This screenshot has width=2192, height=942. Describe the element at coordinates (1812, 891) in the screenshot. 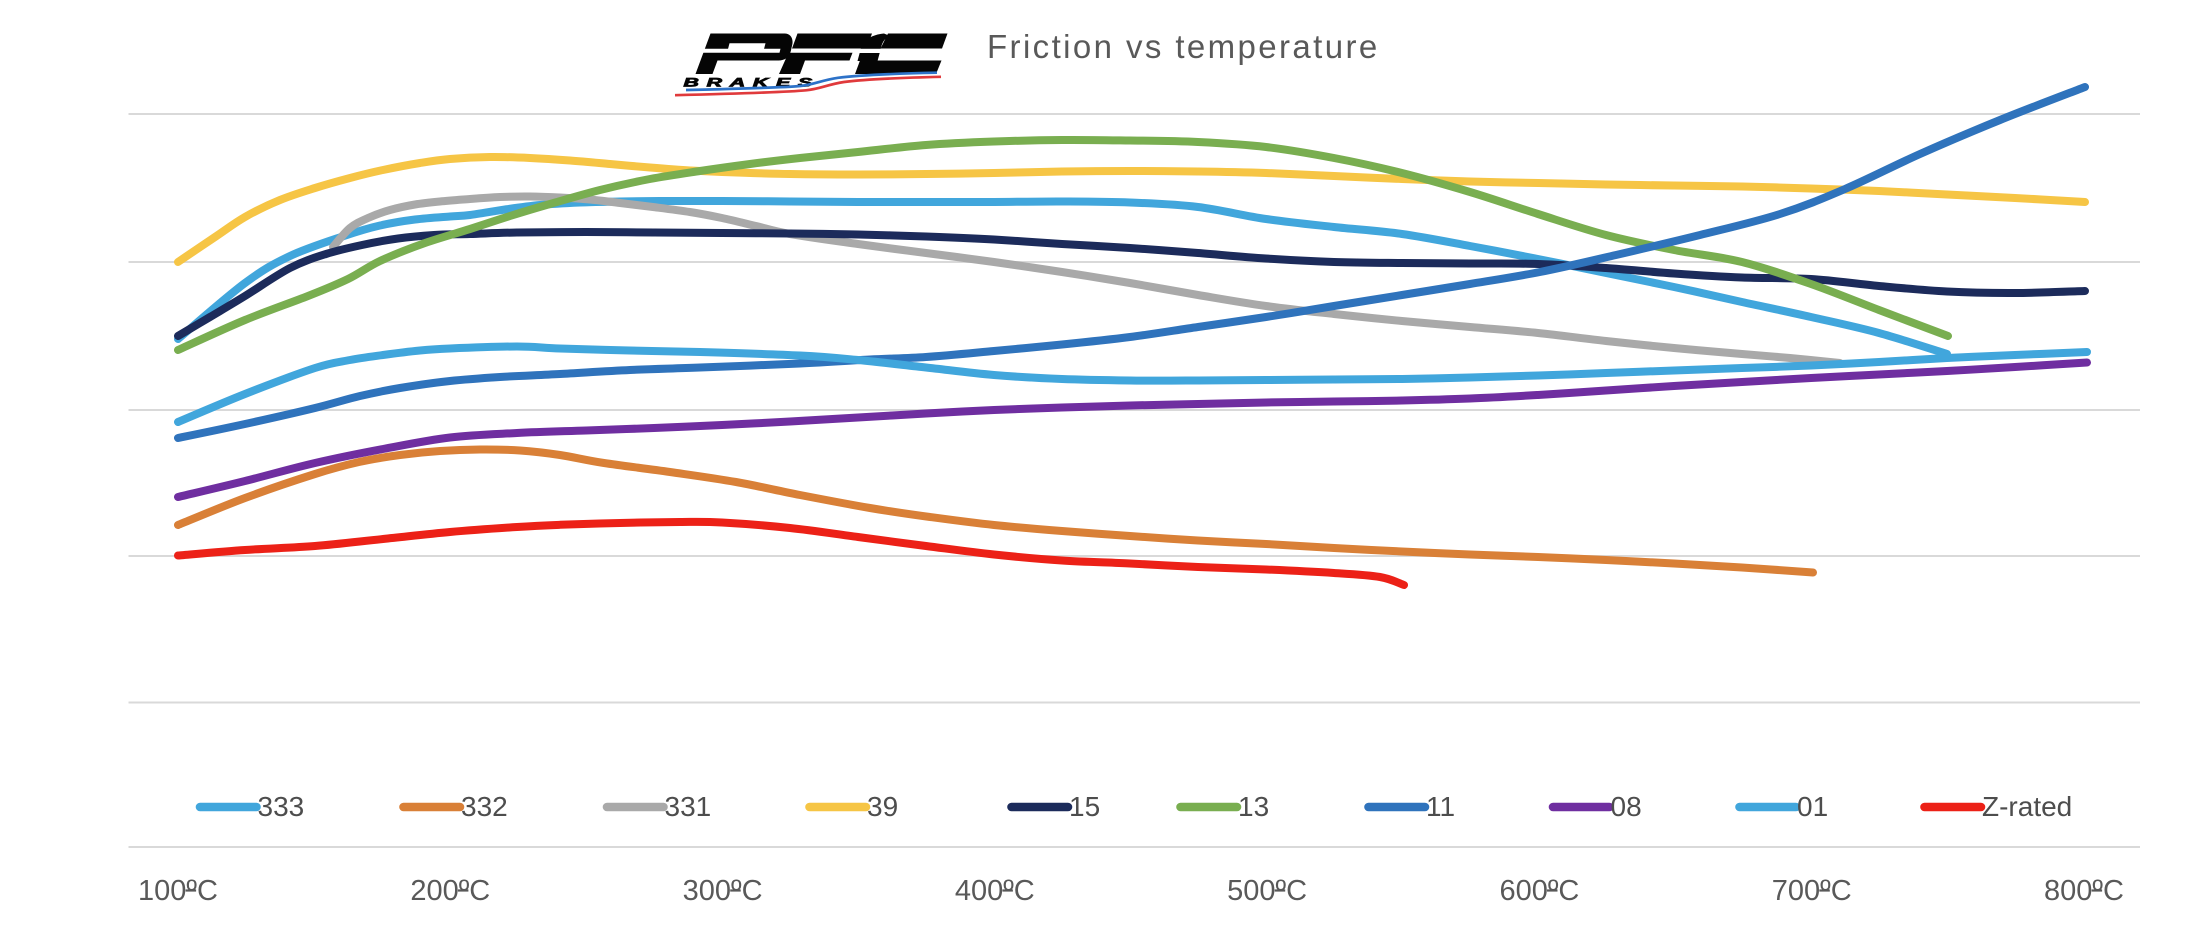

I see `svg-text: 700ºC` at that location.